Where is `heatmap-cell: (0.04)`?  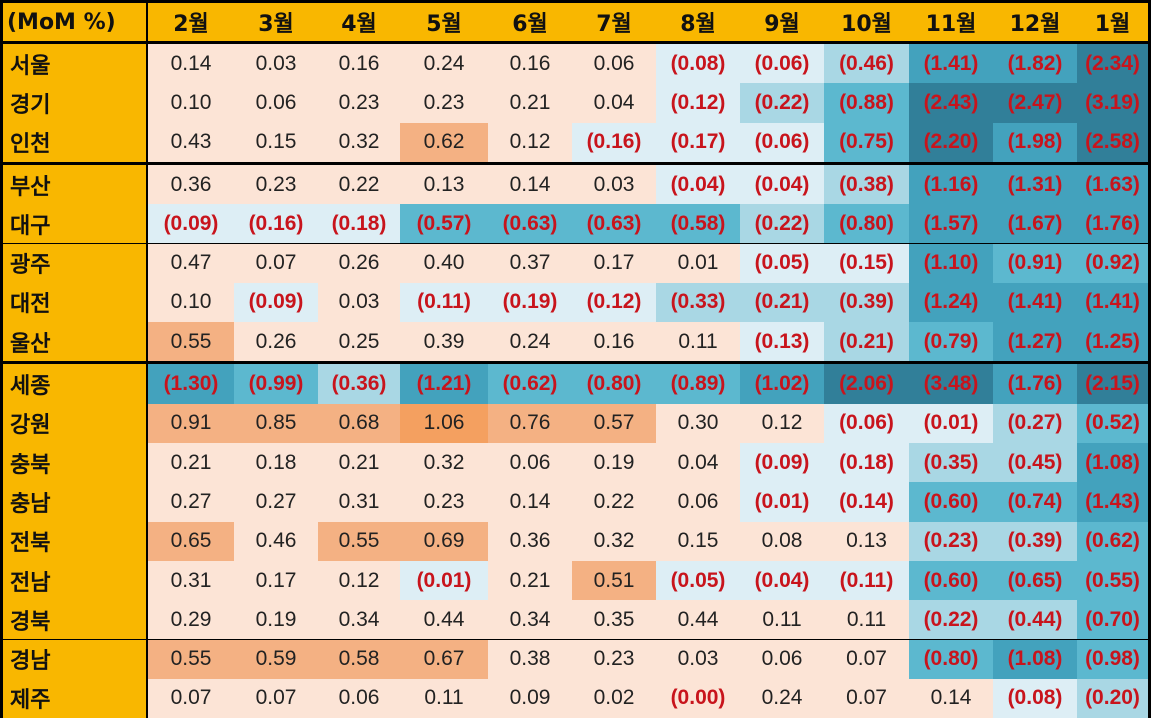 heatmap-cell: (0.04) is located at coordinates (698, 184).